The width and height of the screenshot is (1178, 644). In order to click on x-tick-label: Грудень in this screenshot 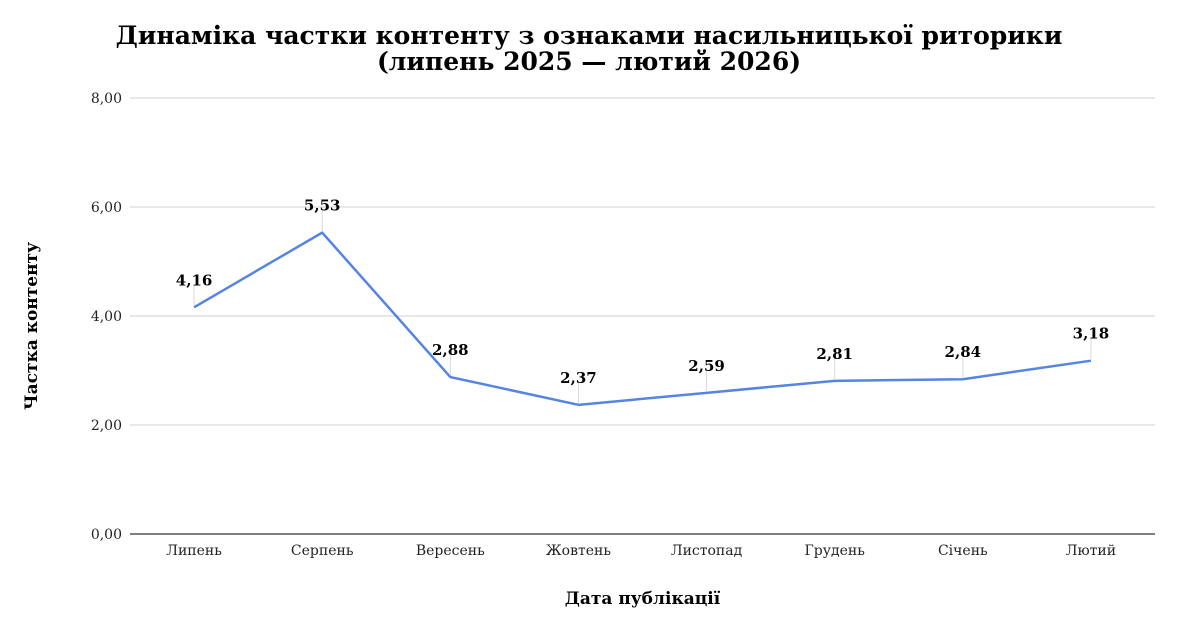, I will do `click(835, 551)`.